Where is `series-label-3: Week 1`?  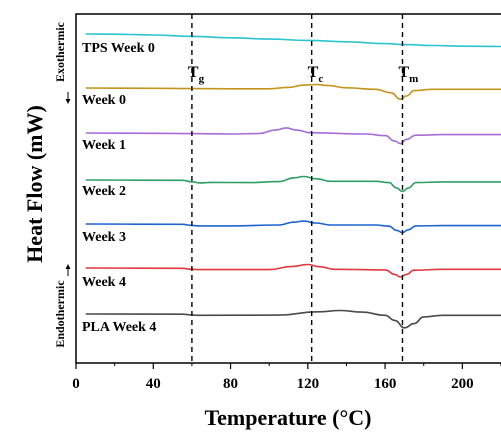
series-label-3: Week 1 is located at coordinates (104, 145).